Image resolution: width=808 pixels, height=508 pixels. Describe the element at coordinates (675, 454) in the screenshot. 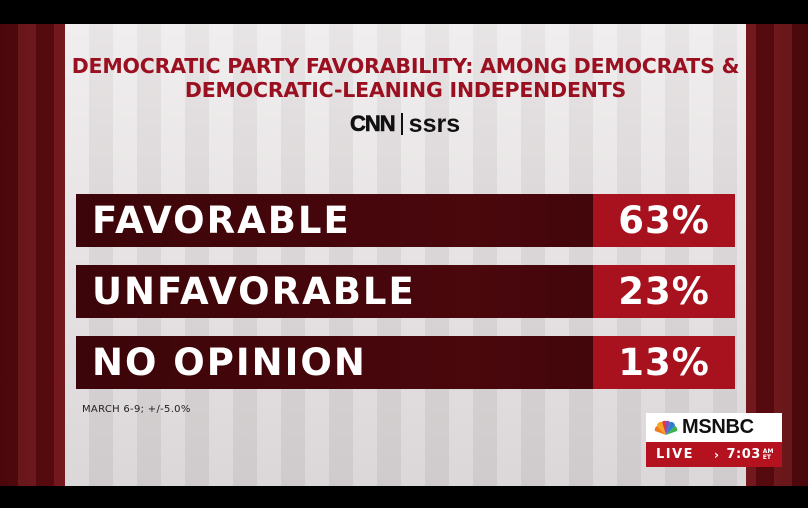

I see `live-label: LIVE` at that location.